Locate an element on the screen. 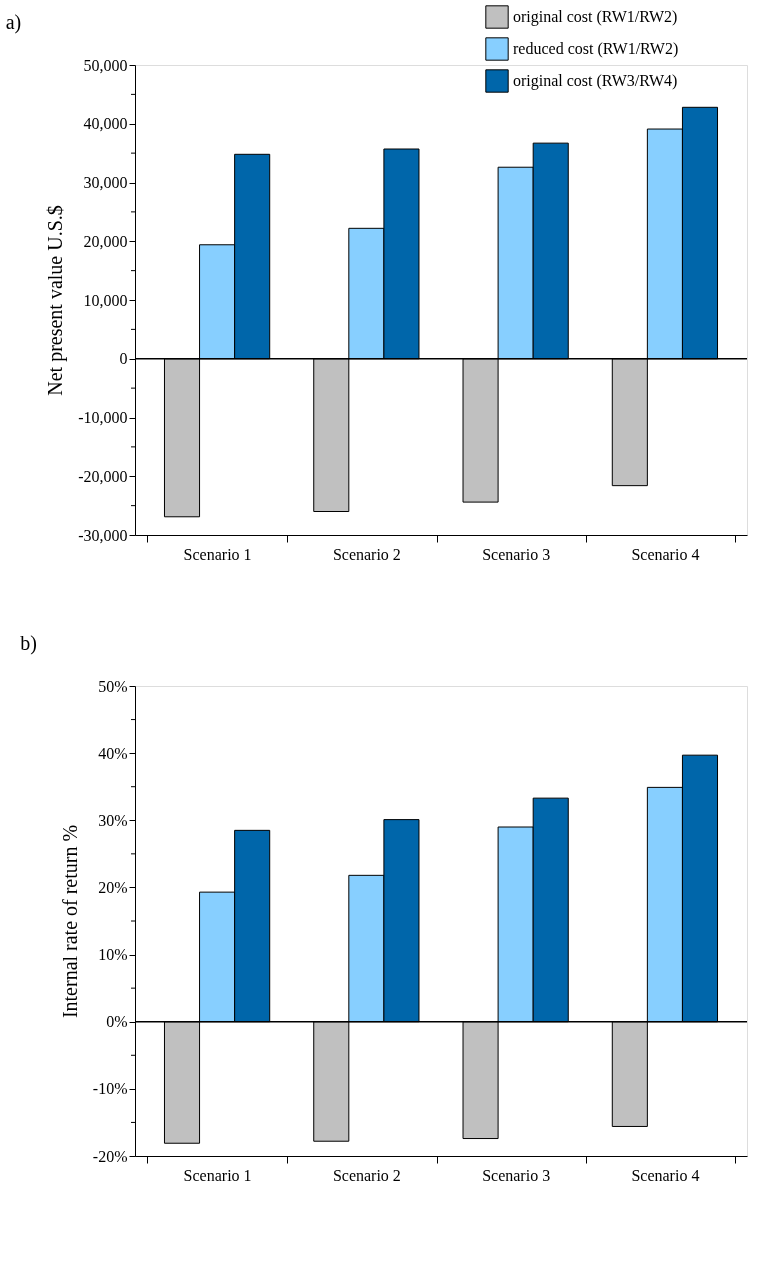 The height and width of the screenshot is (1266, 783). y-tick-label: 40% is located at coordinates (113, 753).